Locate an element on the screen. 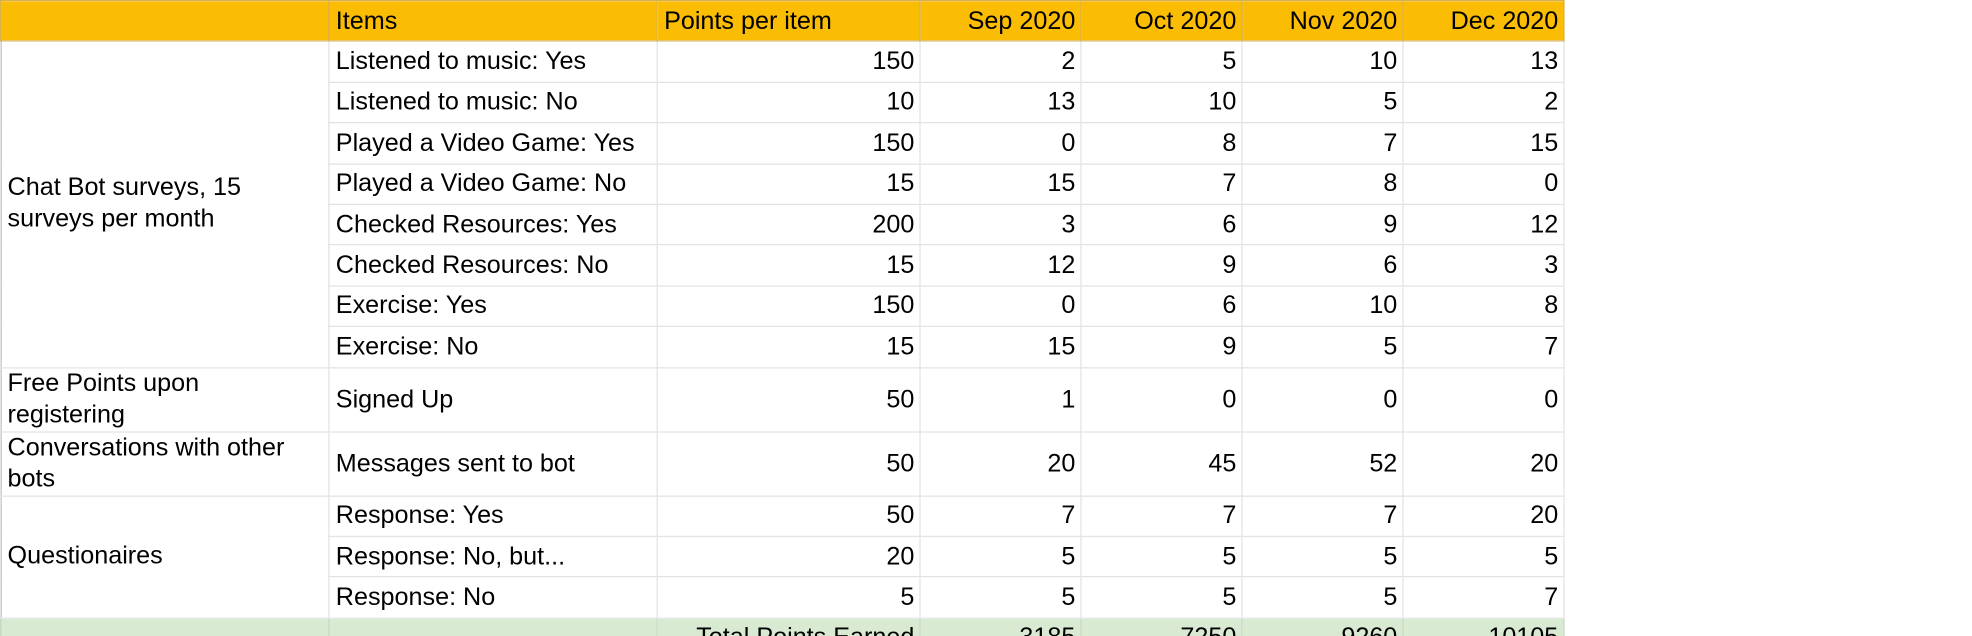 Image resolution: width=1972 pixels, height=636 pixels. item-cell: Listened to music: No is located at coordinates (493, 102).